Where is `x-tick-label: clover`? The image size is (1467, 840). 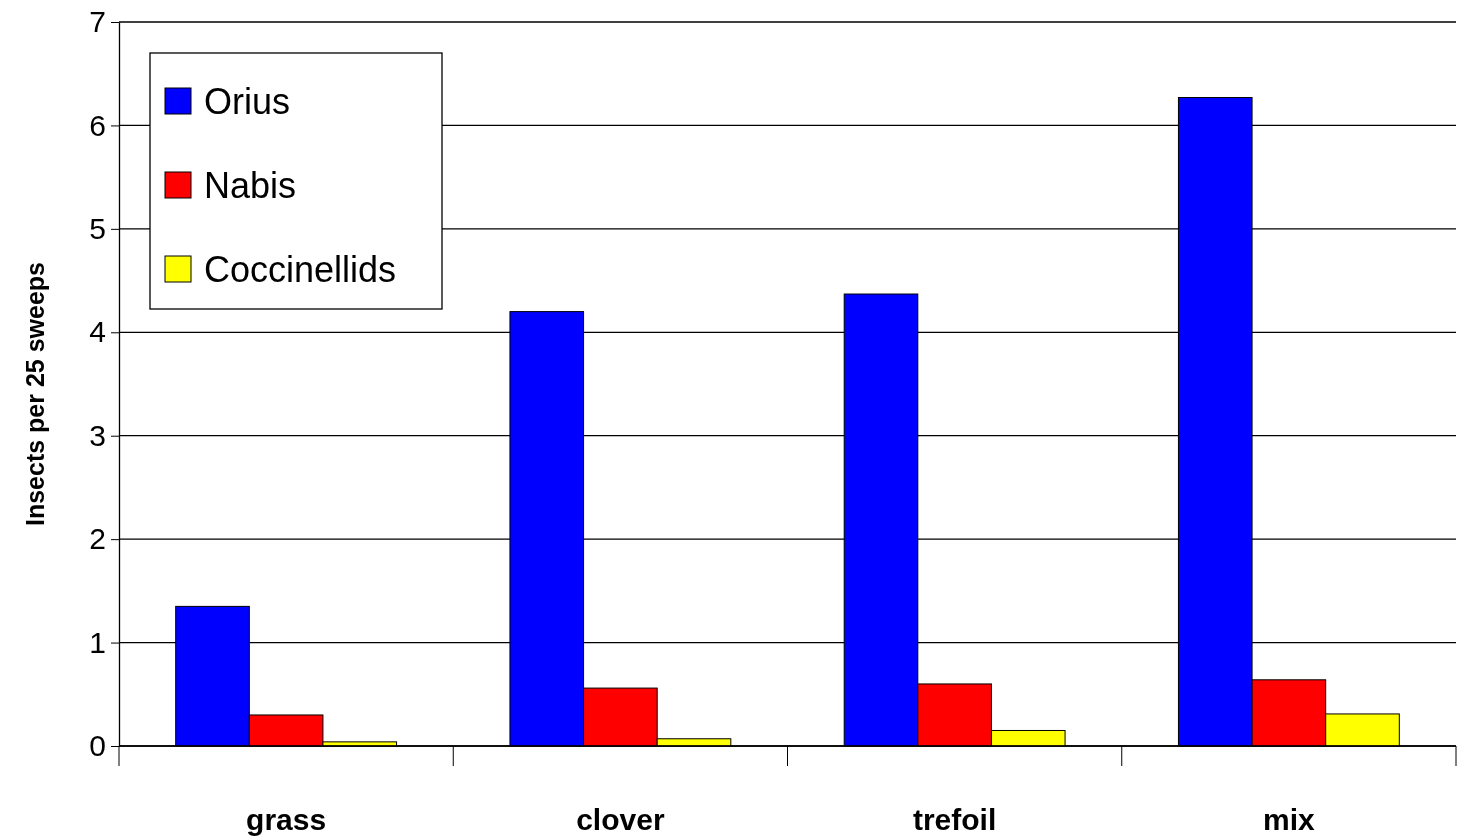 x-tick-label: clover is located at coordinates (620, 819).